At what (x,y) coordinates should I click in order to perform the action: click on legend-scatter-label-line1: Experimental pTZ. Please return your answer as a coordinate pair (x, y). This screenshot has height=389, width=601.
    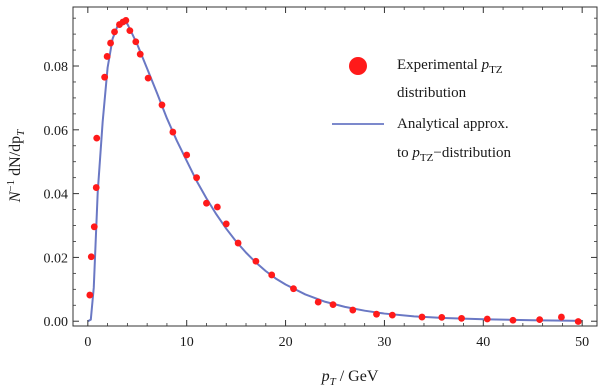
    Looking at the image, I should click on (450, 66).